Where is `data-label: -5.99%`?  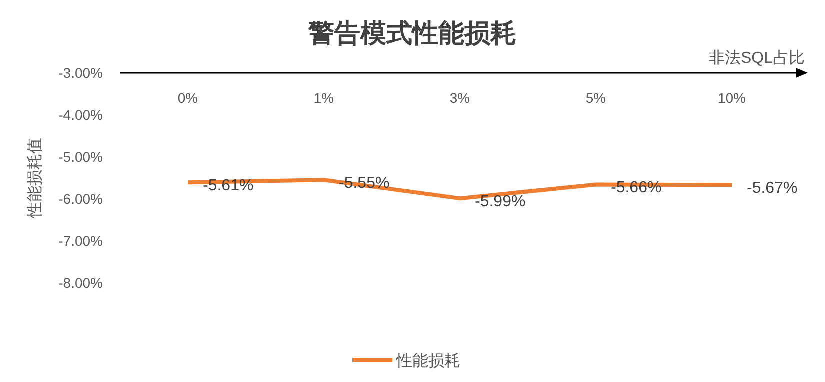 data-label: -5.99% is located at coordinates (500, 202).